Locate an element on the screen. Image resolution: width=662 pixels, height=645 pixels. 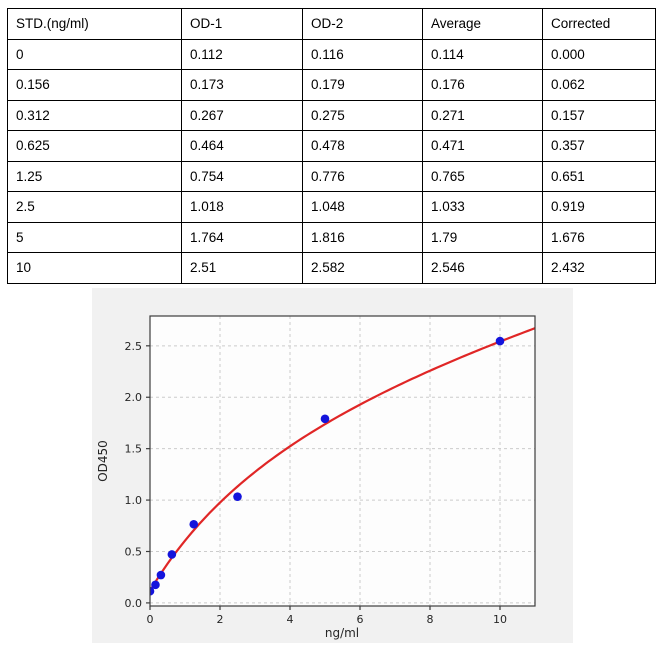
column-header: STD.(ng/ml) is located at coordinates (94, 24).